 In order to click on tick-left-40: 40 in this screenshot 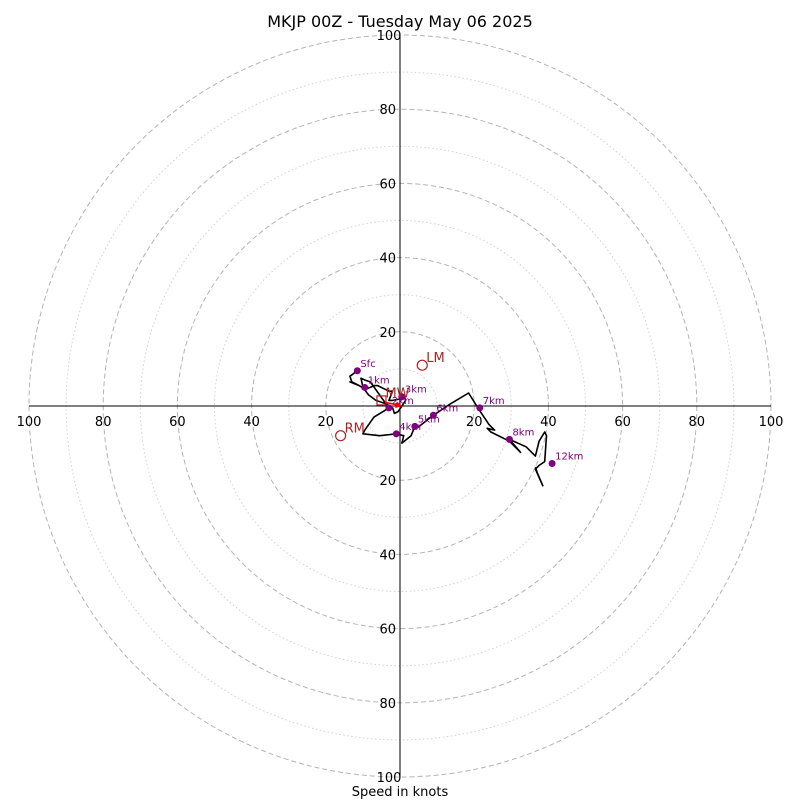, I will do `click(251, 422)`.